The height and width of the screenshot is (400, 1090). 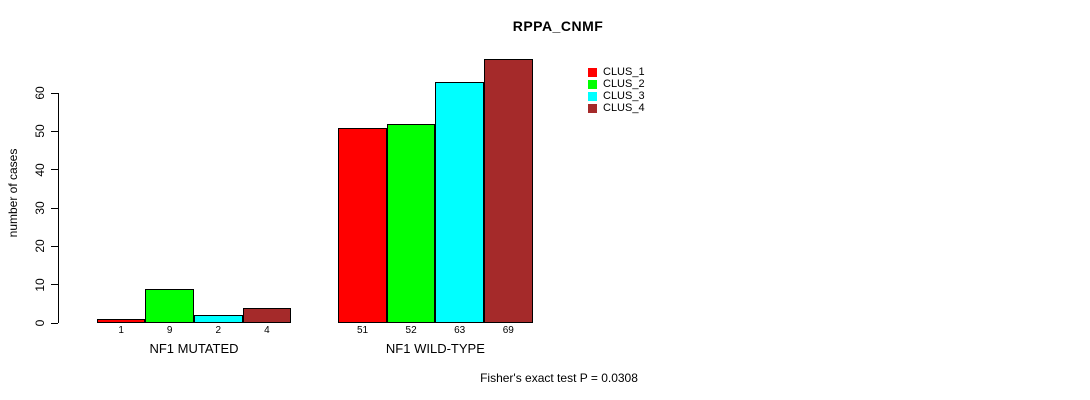 What do you see at coordinates (218, 330) in the screenshot?
I see `bar-value-label: 2` at bounding box center [218, 330].